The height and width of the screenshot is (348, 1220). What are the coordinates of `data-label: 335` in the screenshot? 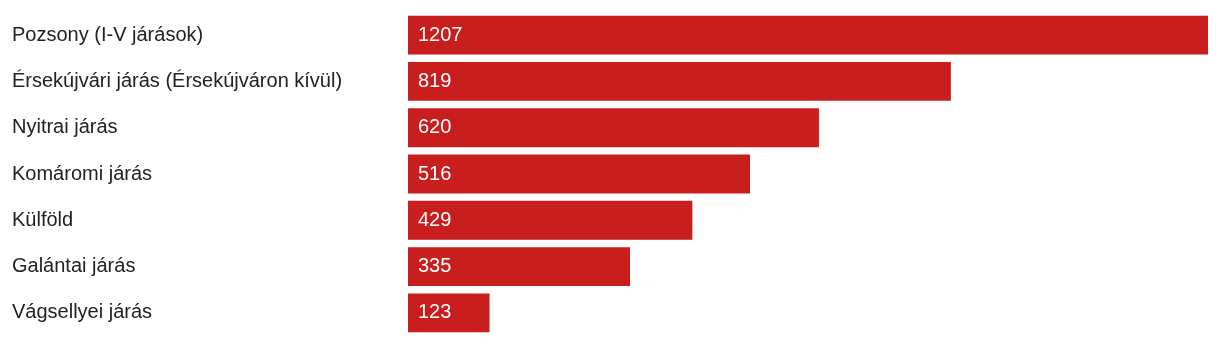 It's located at (435, 265).